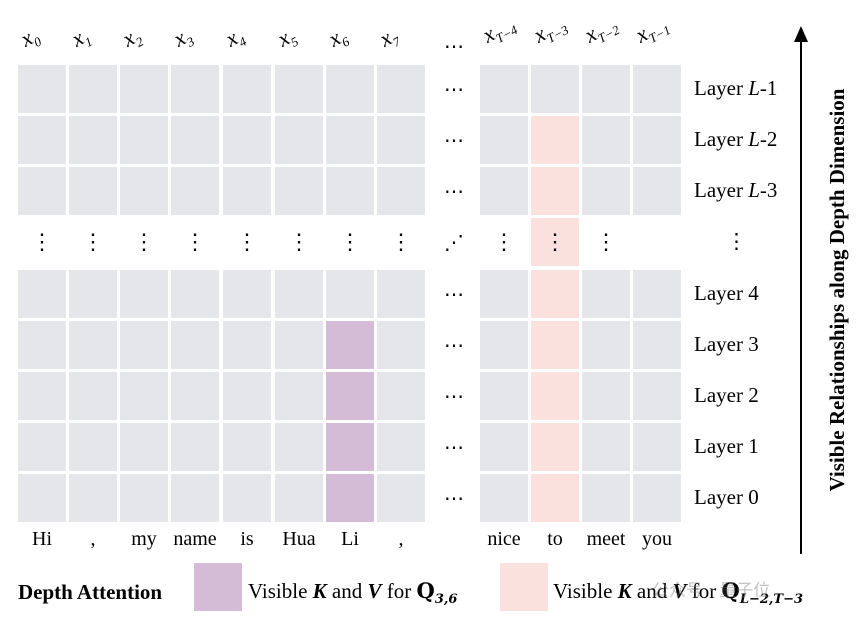 The width and height of the screenshot is (859, 624). What do you see at coordinates (657, 539) in the screenshot?
I see `token-label: you` at bounding box center [657, 539].